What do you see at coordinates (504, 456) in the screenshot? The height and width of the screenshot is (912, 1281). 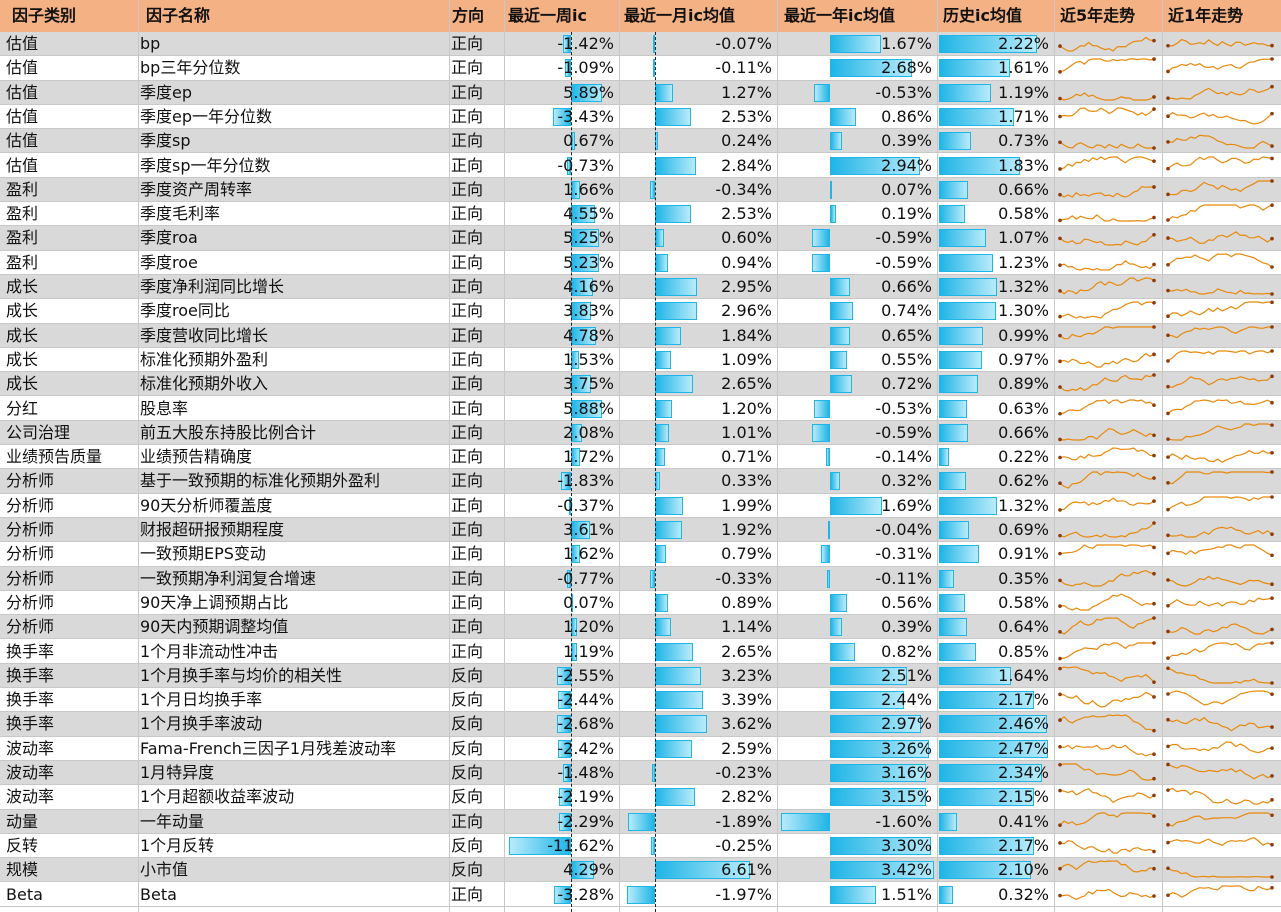 I see `column-divider` at bounding box center [504, 456].